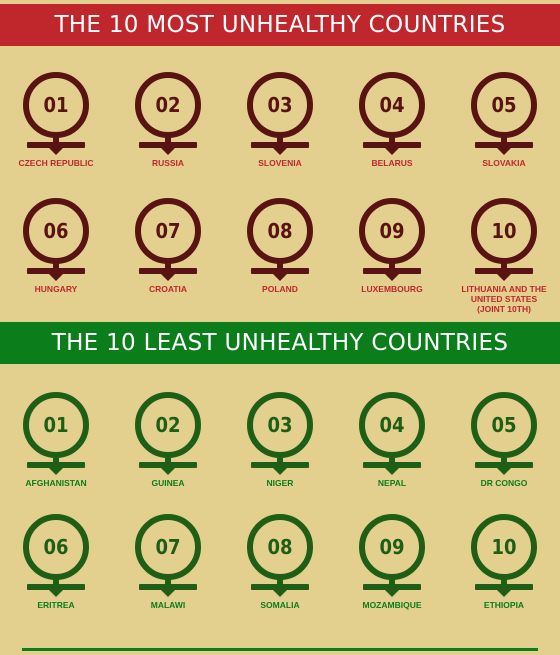 The height and width of the screenshot is (655, 560). I want to click on country-label: MOZAMBIQUE, so click(392, 605).